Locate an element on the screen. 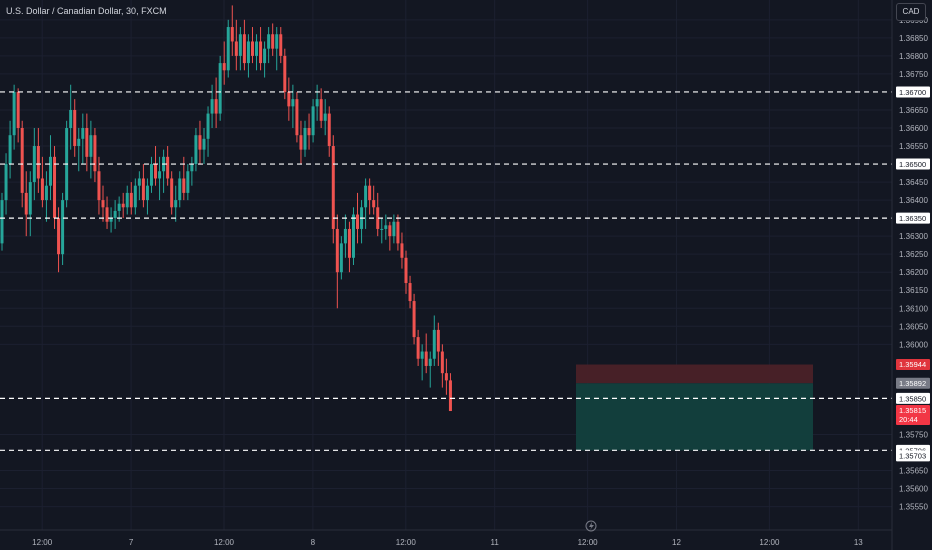 This screenshot has width=932, height=550. price-label-entry: 1.35892 is located at coordinates (913, 383).